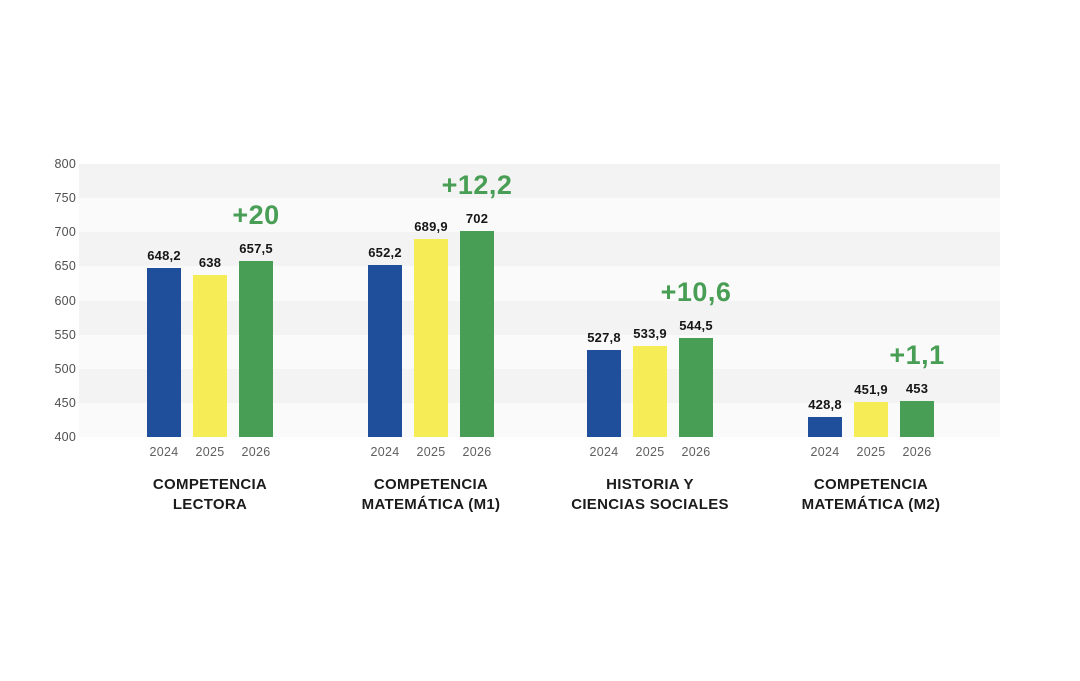 This screenshot has width=1080, height=681. Describe the element at coordinates (431, 227) in the screenshot. I see `bar-value-label: 689,9` at that location.